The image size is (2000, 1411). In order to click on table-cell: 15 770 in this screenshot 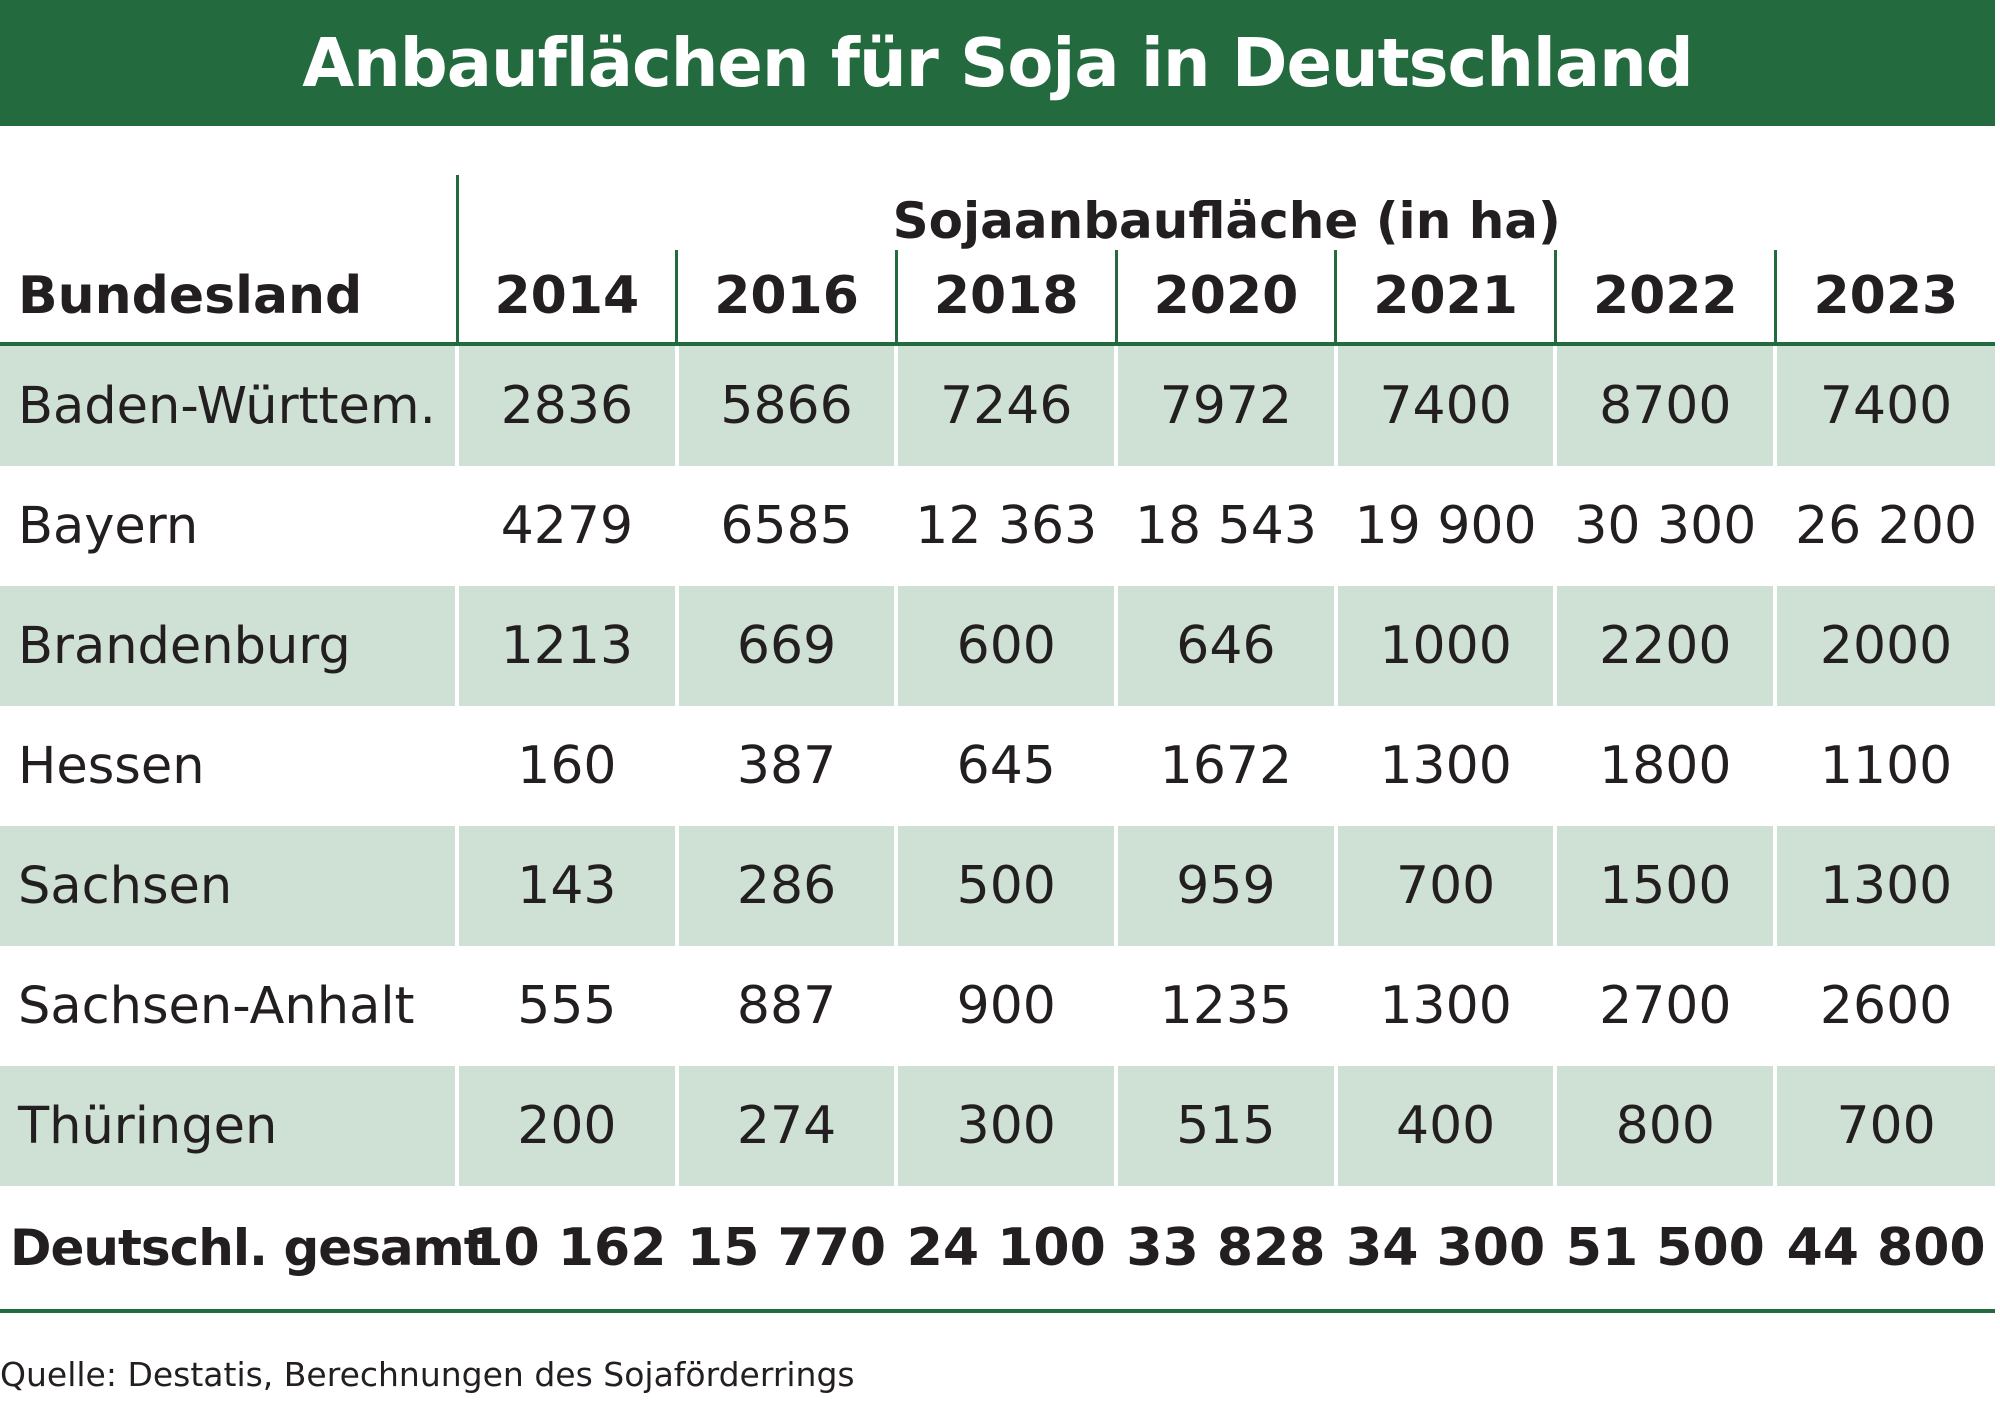, I will do `click(785, 1249)`.